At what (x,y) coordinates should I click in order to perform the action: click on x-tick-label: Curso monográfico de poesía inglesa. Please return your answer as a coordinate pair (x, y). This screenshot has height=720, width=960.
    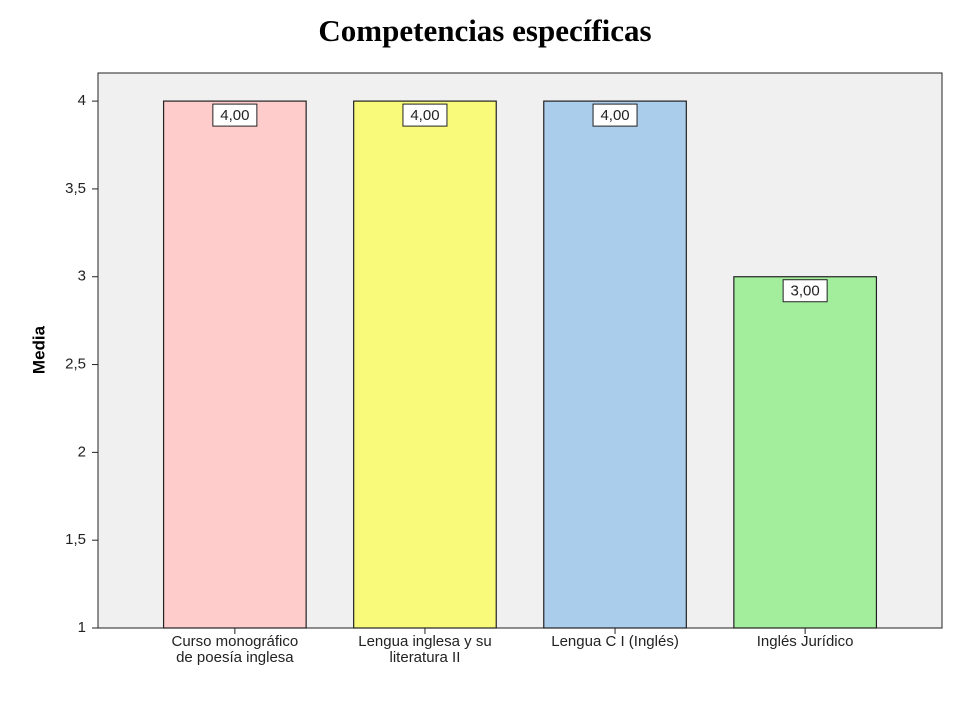
    Looking at the image, I should click on (234, 649).